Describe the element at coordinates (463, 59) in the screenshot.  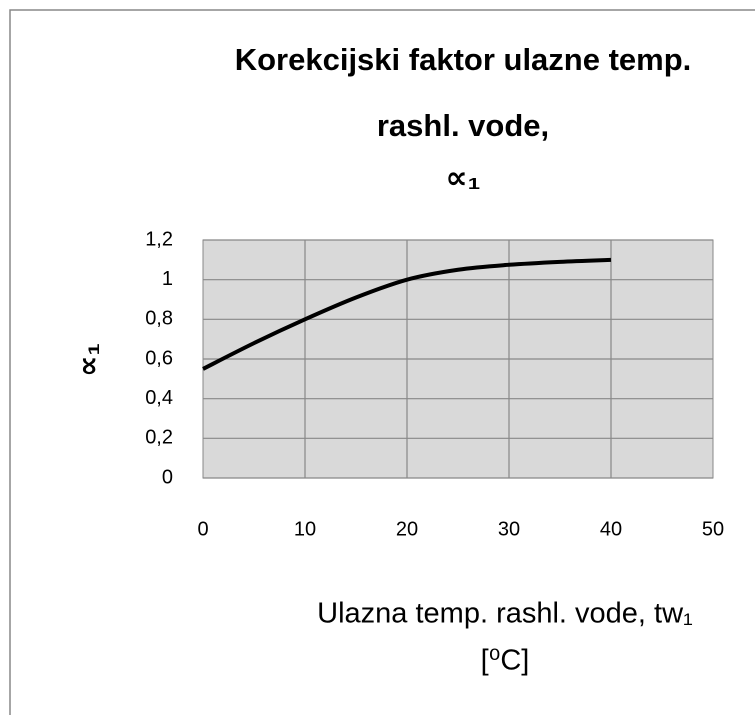
I see `chart-title: Korekcijski faktor ulazne temp.` at that location.